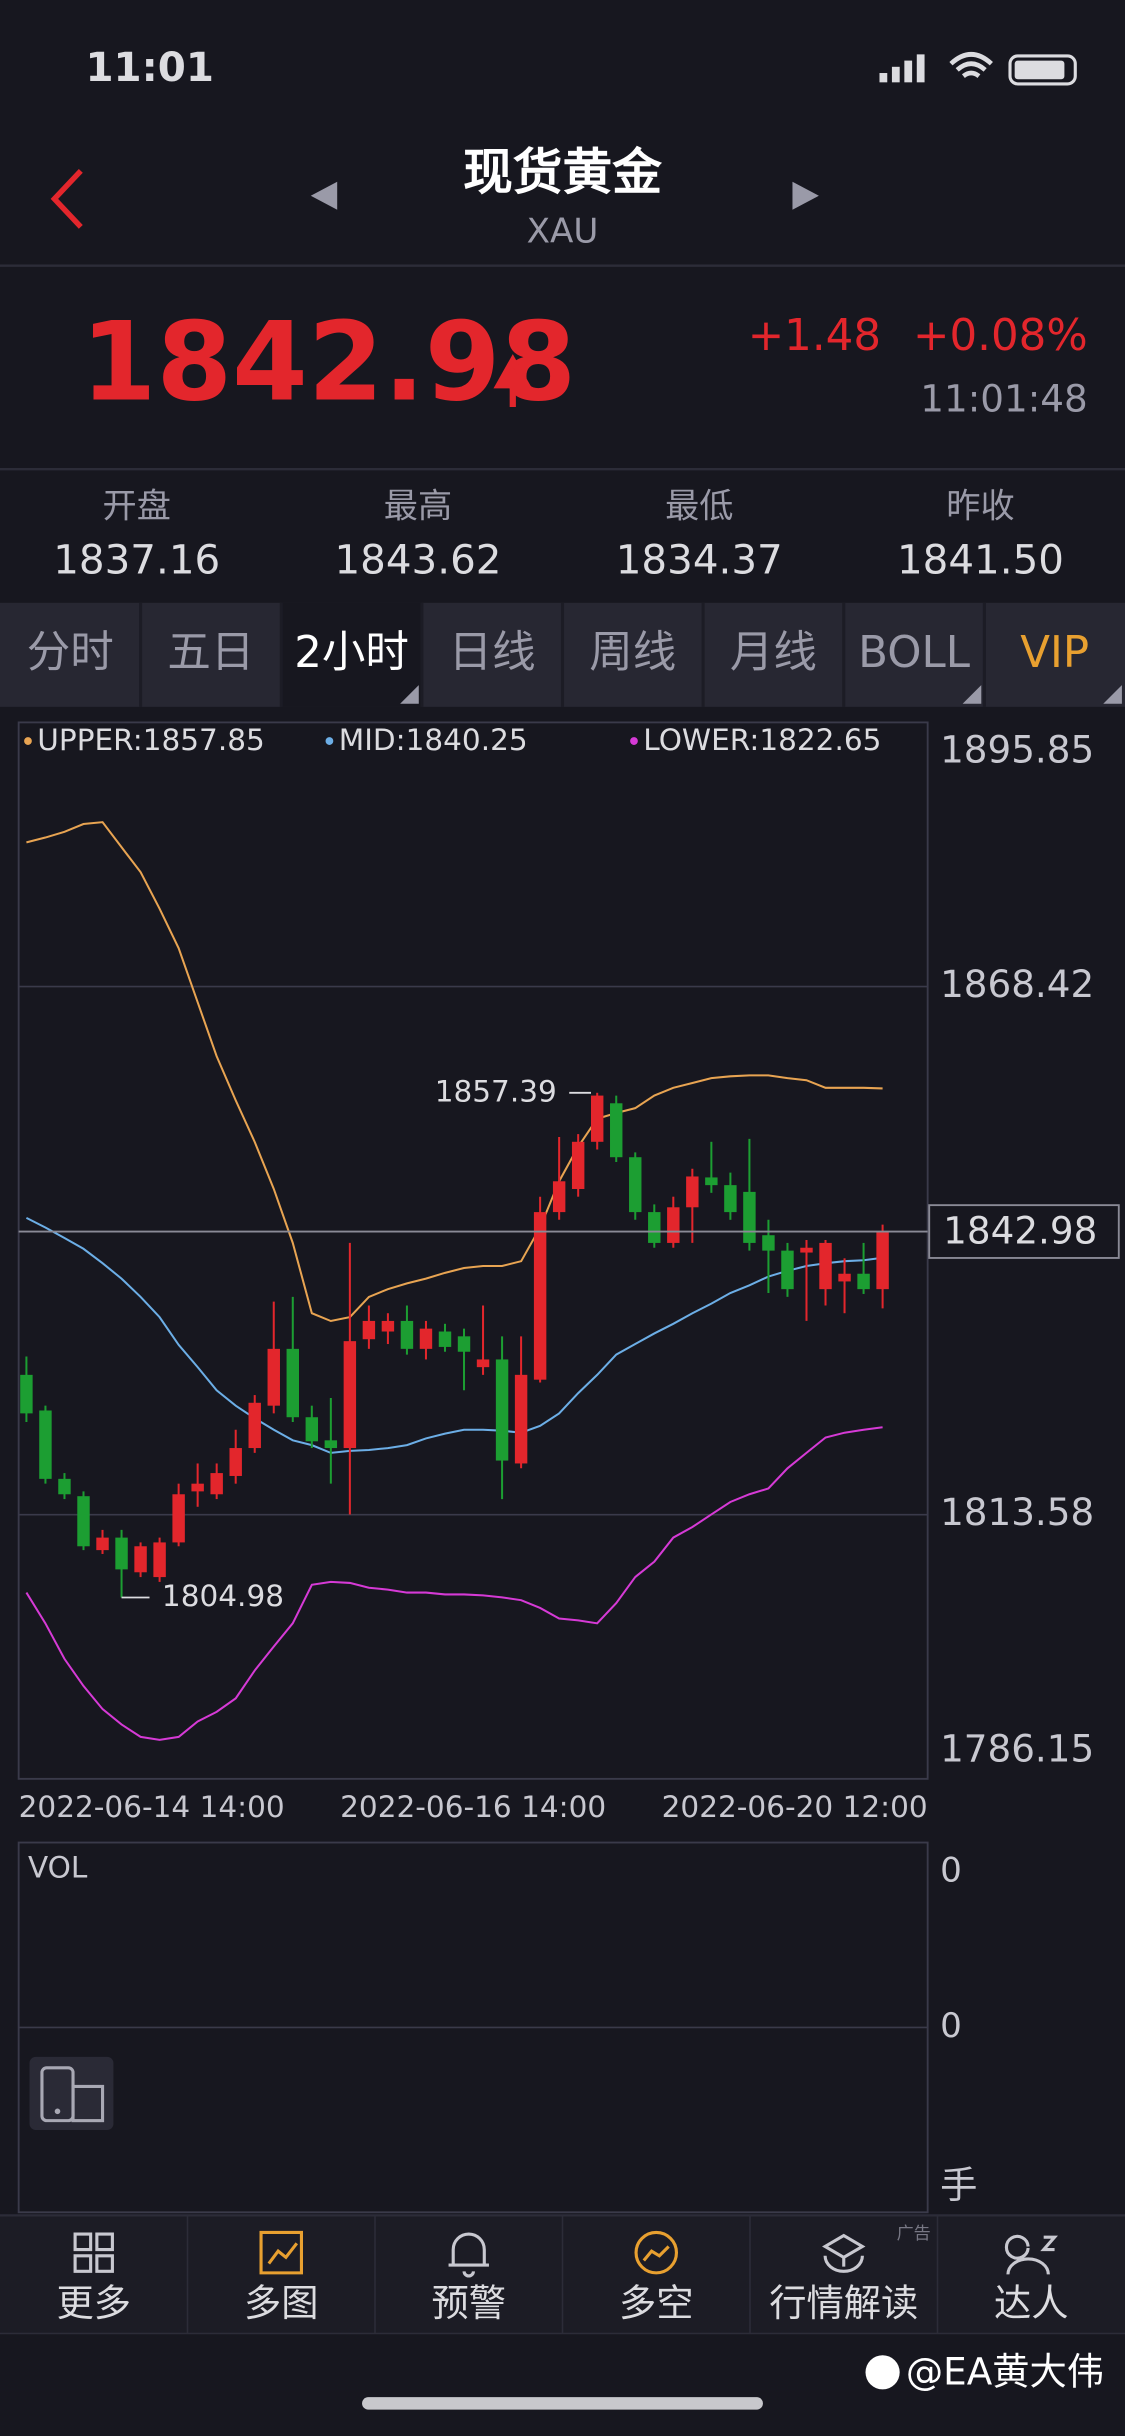  I want to click on tab: 月线, so click(773, 653).